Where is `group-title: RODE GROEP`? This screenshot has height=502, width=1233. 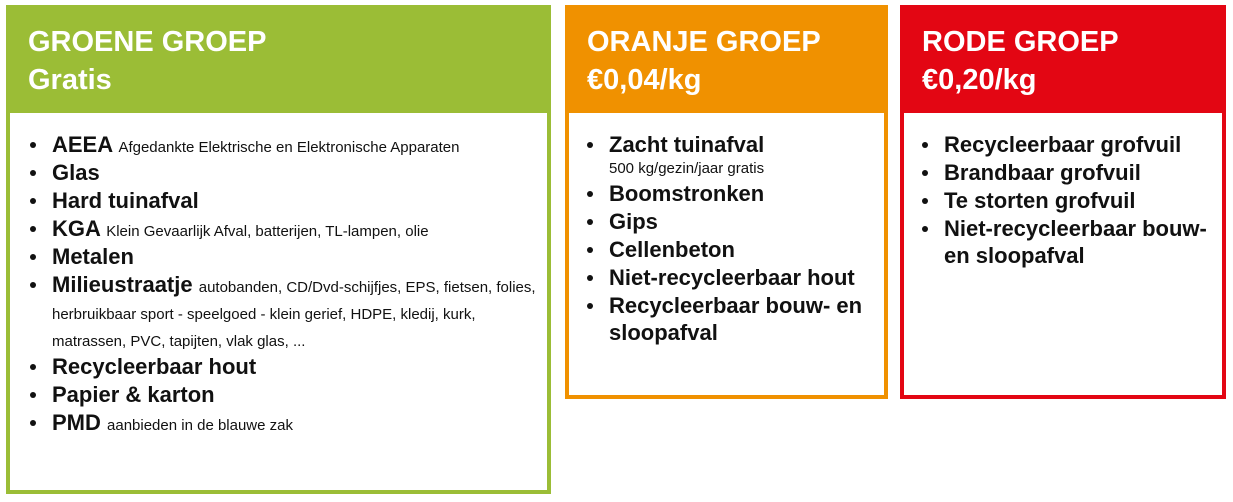 group-title: RODE GROEP is located at coordinates (1020, 42).